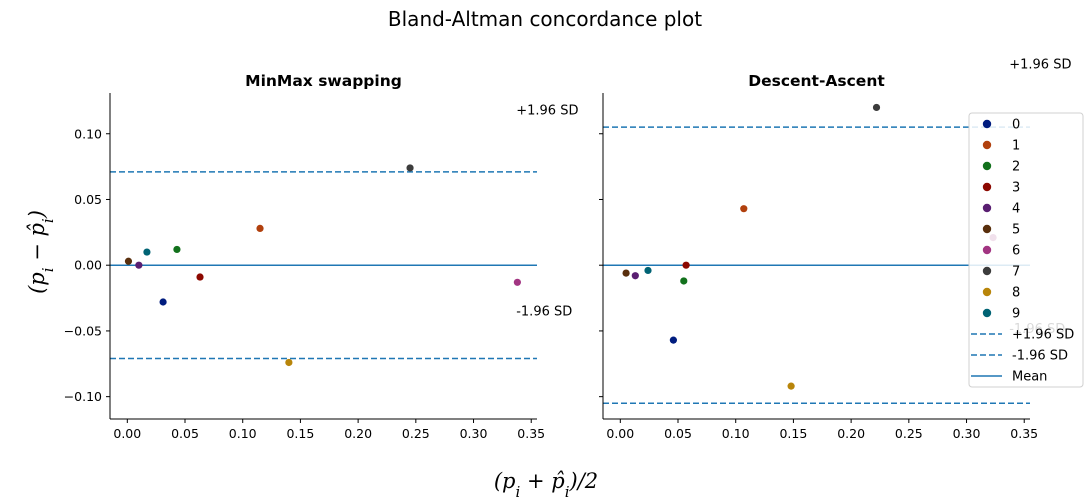 This screenshot has width=1091, height=500. Describe the element at coordinates (1016, 230) in the screenshot. I see `legend-label: 5` at that location.